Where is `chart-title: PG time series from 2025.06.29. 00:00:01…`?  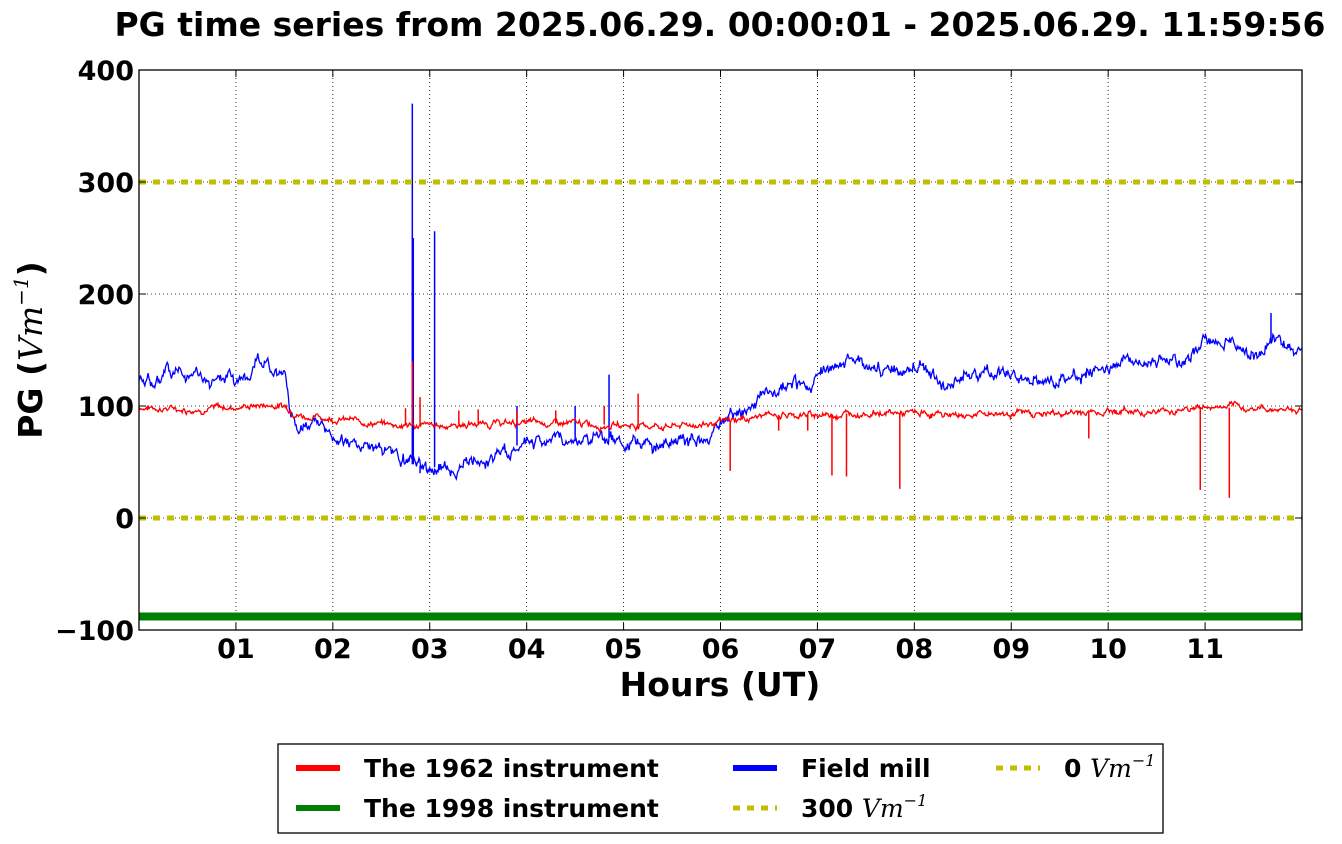 chart-title: PG time series from 2025.06.29. 00:00:01… is located at coordinates (720, 24).